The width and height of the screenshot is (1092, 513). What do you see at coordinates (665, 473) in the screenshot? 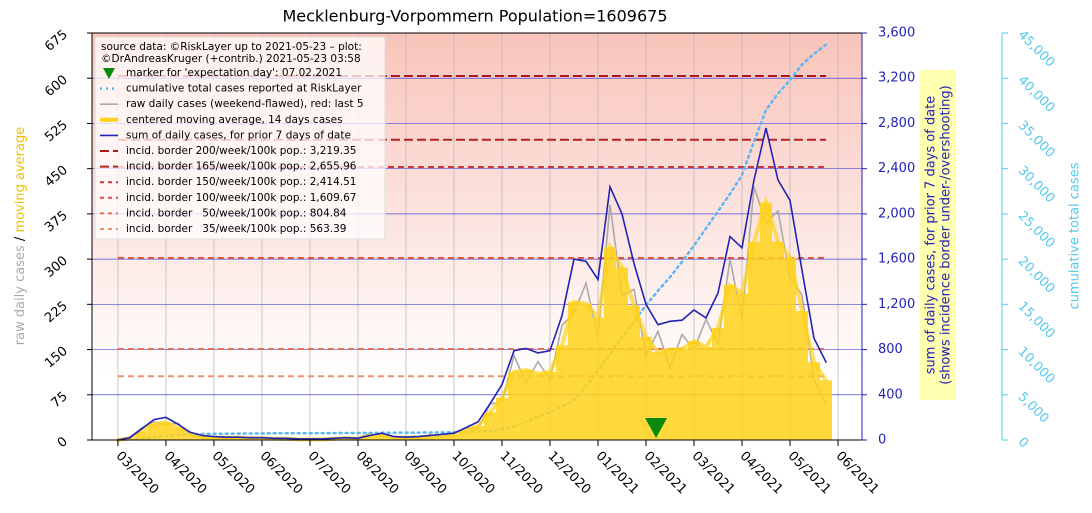
I see `x-tick-label: 02/2021` at bounding box center [665, 473].